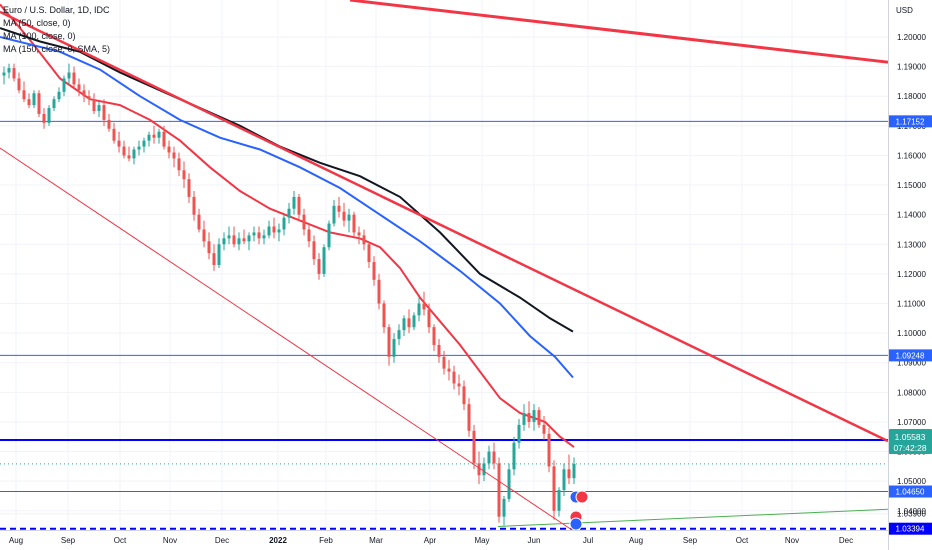 The image size is (932, 550). I want to click on price-label-text: 1.03394, so click(910, 529).